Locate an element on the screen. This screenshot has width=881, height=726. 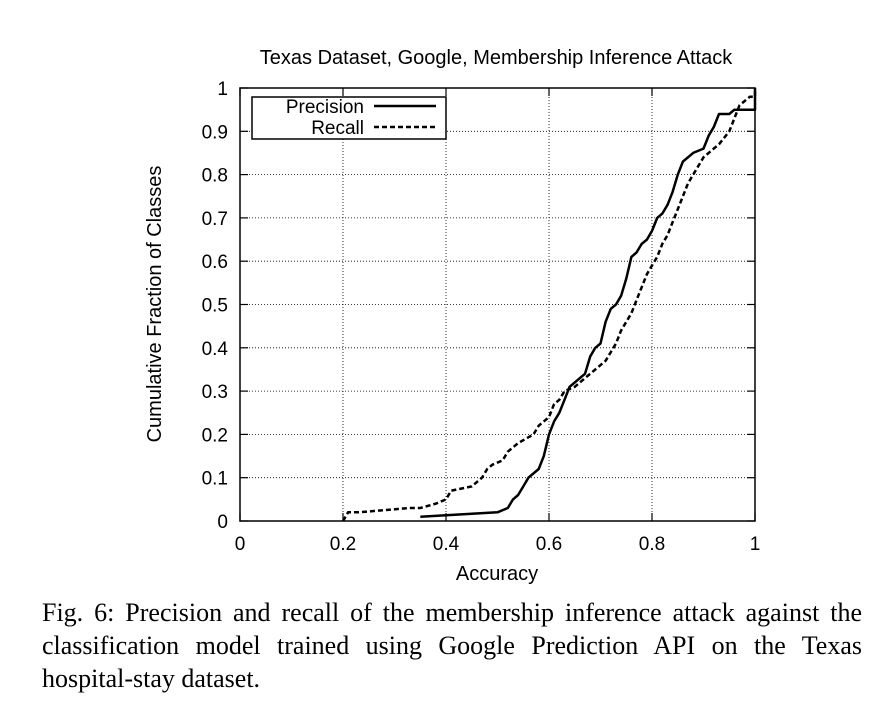
y-tick-label: 0.8 is located at coordinates (215, 176).